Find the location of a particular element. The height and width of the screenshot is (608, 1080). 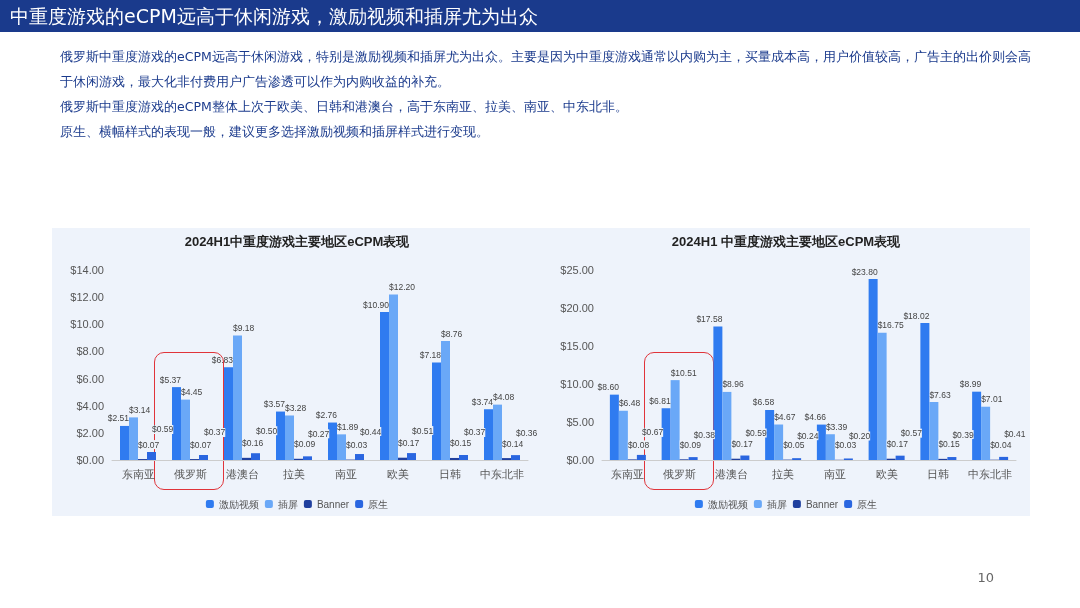

data-label: $2.51 is located at coordinates (118, 418).